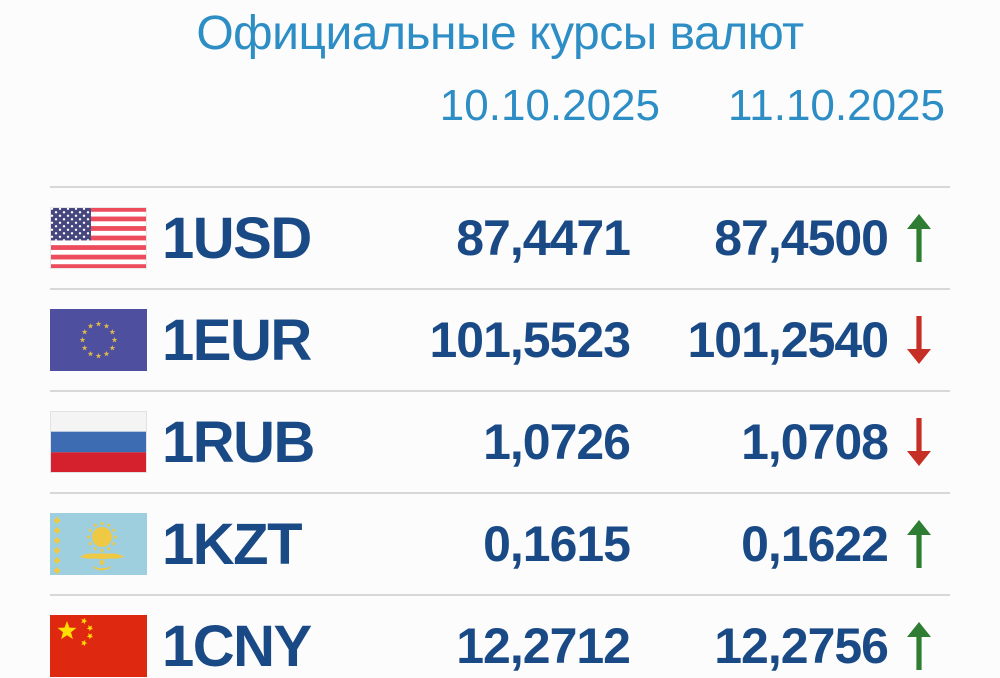 The width and height of the screenshot is (1000, 678). I want to click on rate-next-value: 0,1622, so click(815, 544).